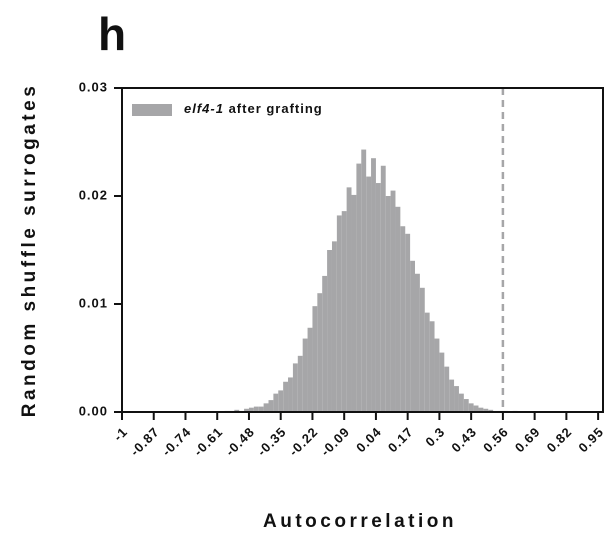 This screenshot has width=608, height=535. What do you see at coordinates (435, 437) in the screenshot?
I see `x-tick-label: 0.3` at bounding box center [435, 437].